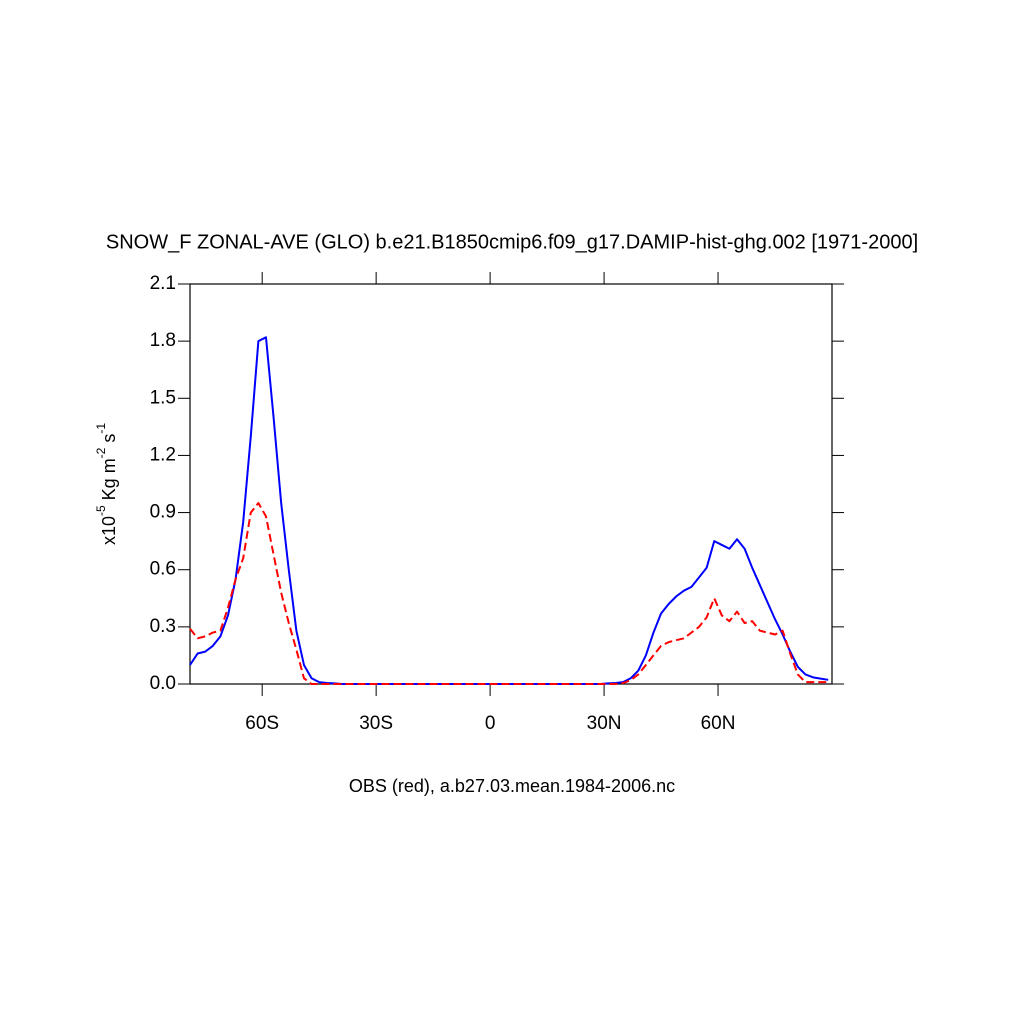  Describe the element at coordinates (718, 723) in the screenshot. I see `x-tick-label: 60N` at that location.